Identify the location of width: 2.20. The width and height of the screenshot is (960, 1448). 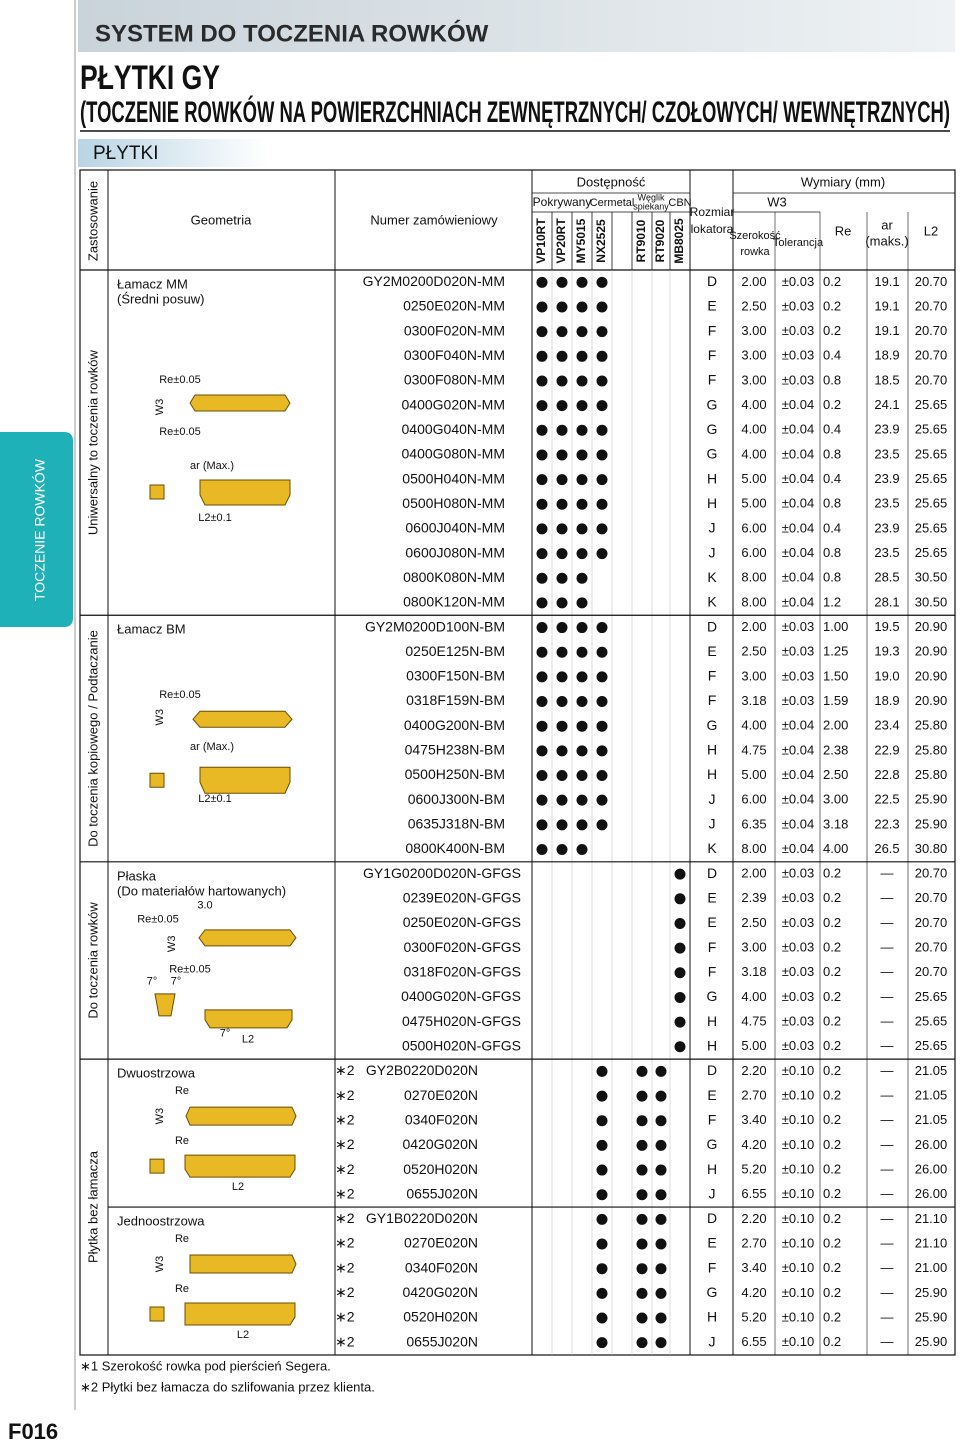
(753, 1070).